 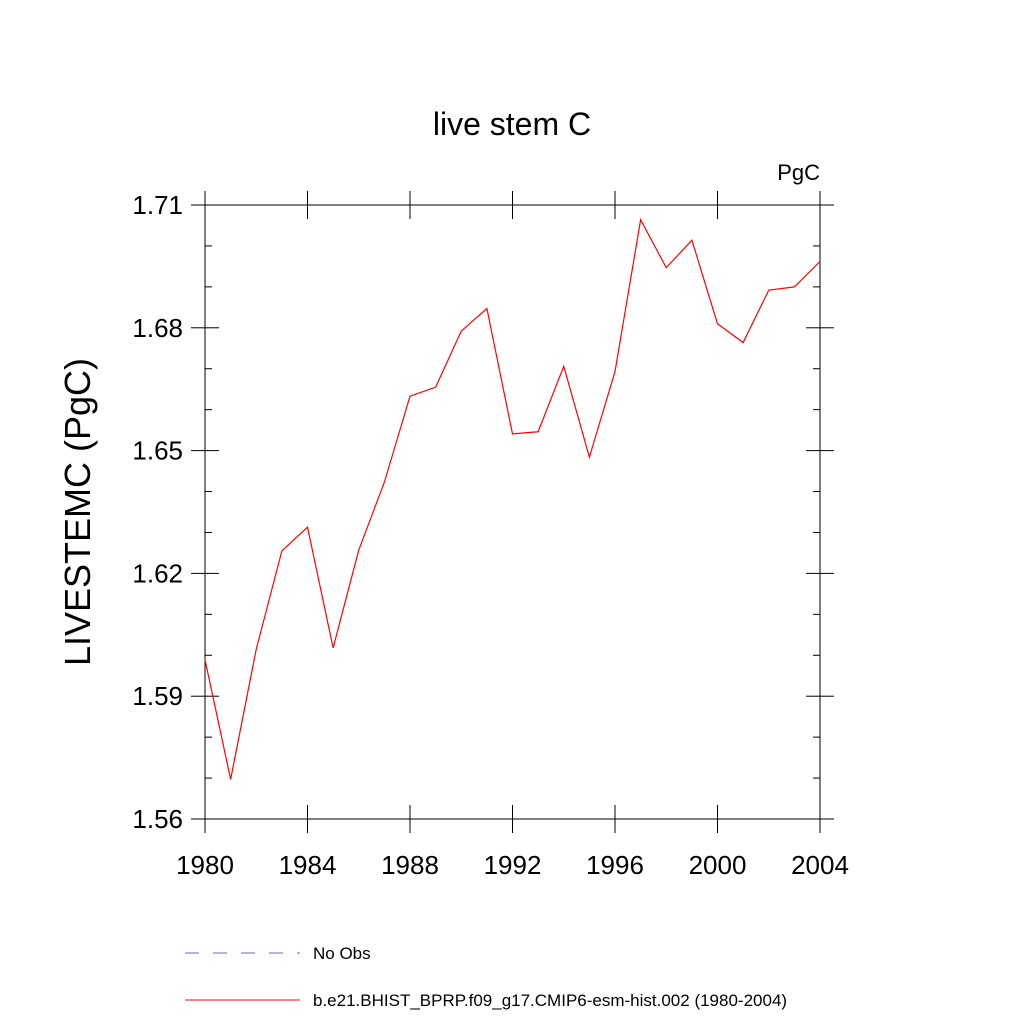 What do you see at coordinates (205, 865) in the screenshot?
I see `x-tick-label: 1980` at bounding box center [205, 865].